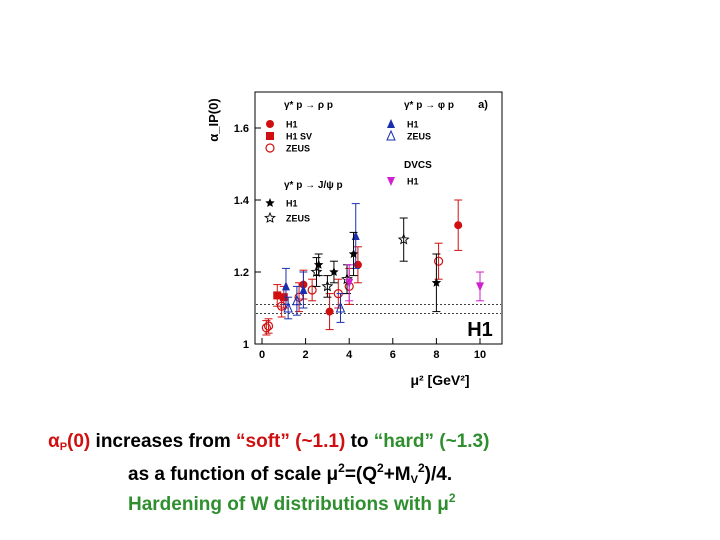 Image resolution: width=720 pixels, height=540 pixels. What do you see at coordinates (397, 474) in the screenshot?
I see `caption-m: +M` at bounding box center [397, 474].